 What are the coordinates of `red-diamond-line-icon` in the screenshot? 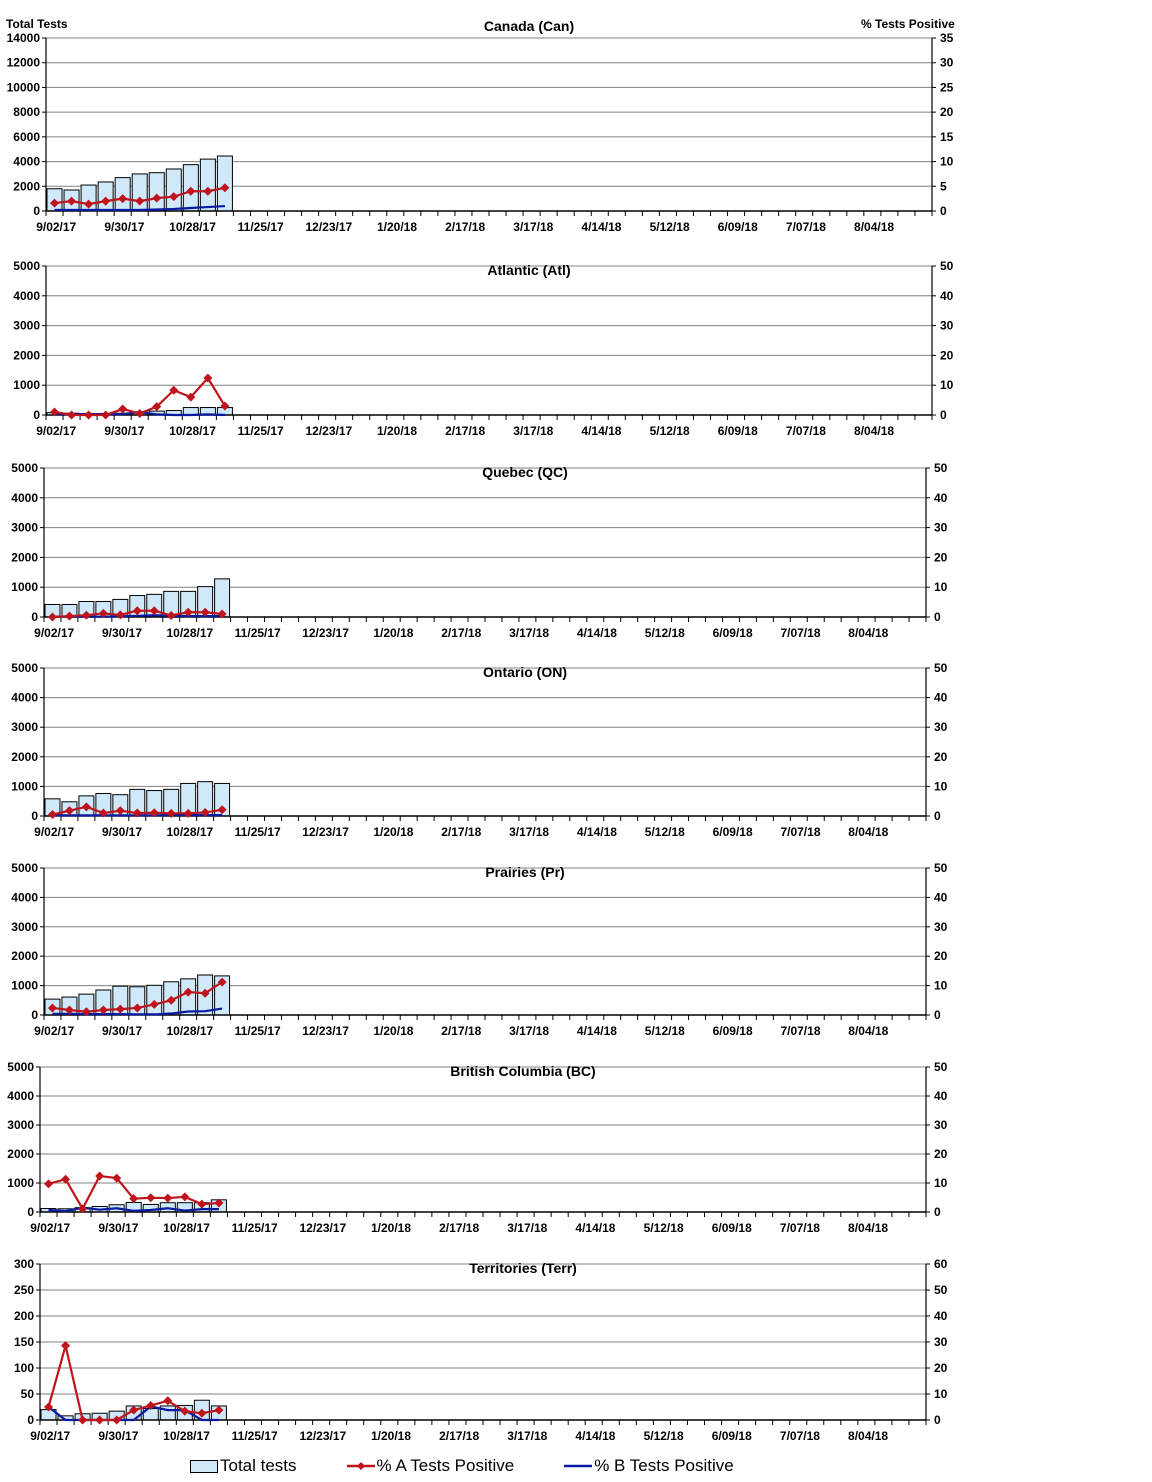 It's located at (360, 1466).